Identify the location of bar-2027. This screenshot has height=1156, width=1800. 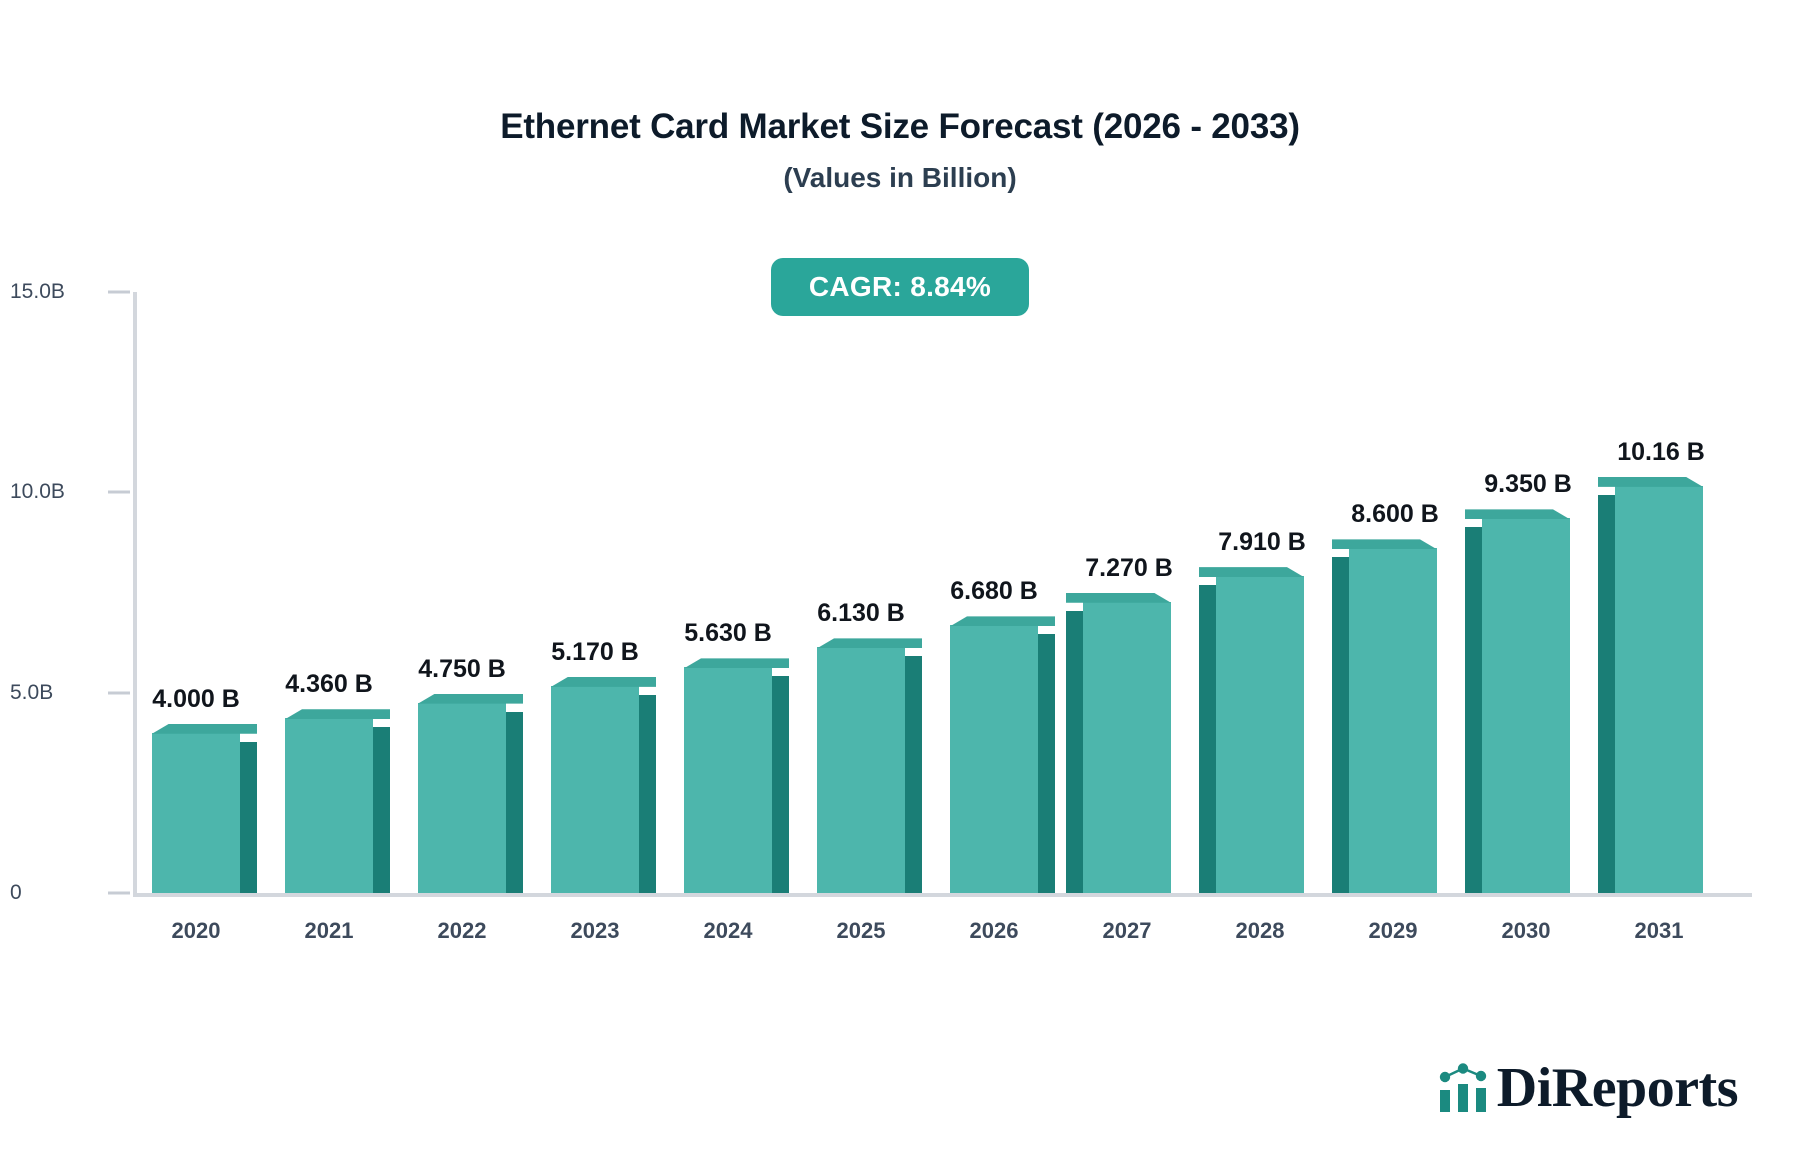
(1118, 747).